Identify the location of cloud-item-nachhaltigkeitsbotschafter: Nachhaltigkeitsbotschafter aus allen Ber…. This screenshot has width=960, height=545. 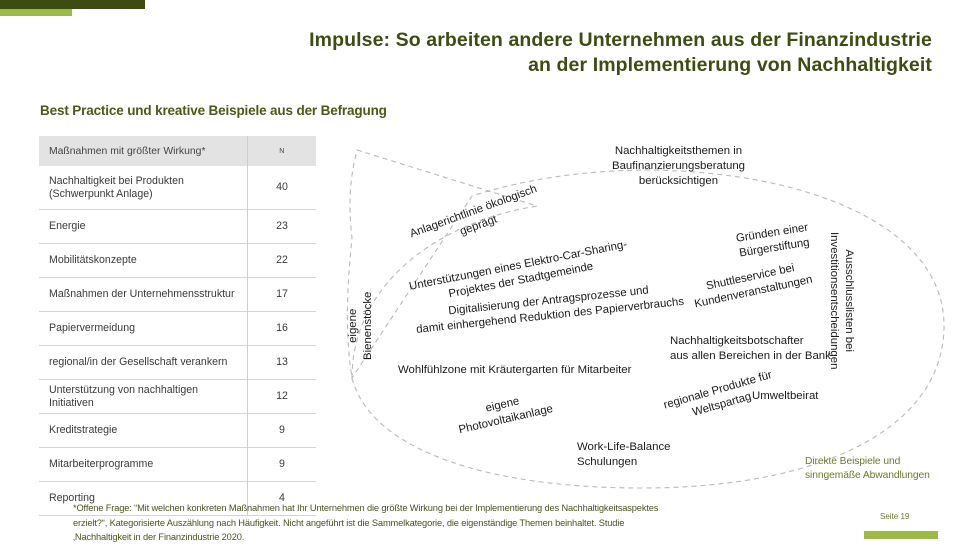
(750, 349).